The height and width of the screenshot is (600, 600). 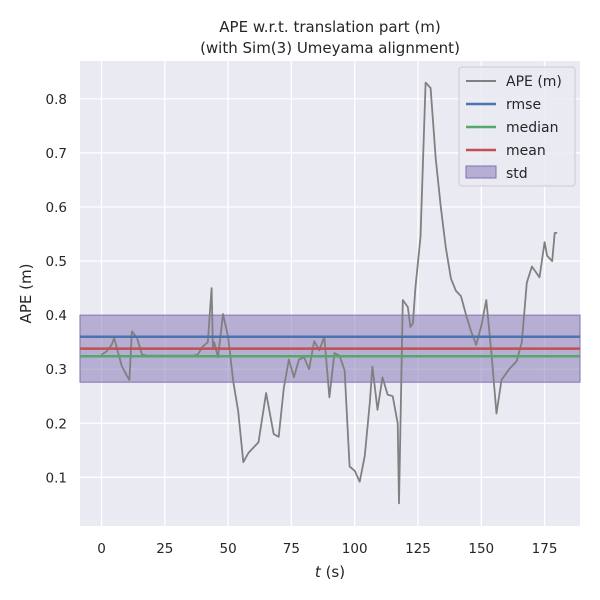 I want to click on legend-label-rmse: rmse, so click(x=523, y=105).